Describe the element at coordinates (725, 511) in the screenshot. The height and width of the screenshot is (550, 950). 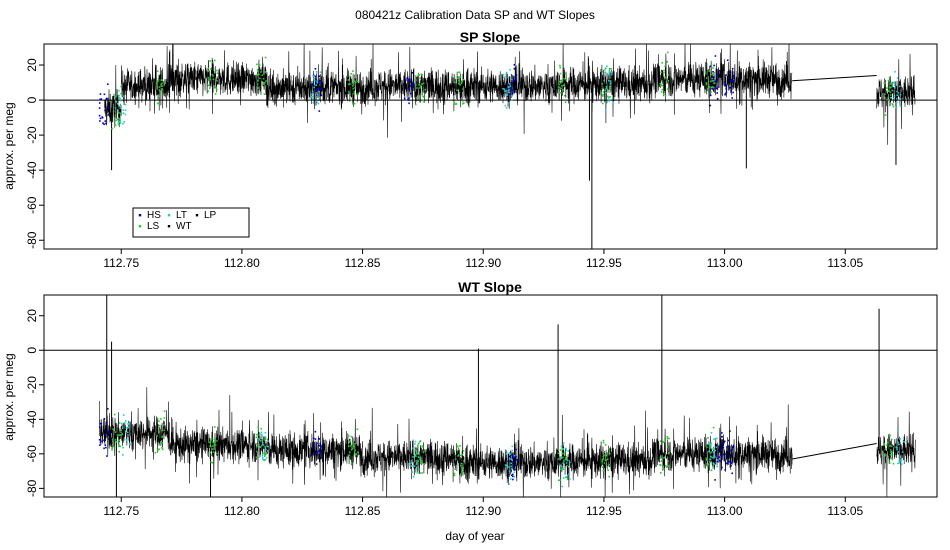
I see `x-tick-label: 113.00` at that location.